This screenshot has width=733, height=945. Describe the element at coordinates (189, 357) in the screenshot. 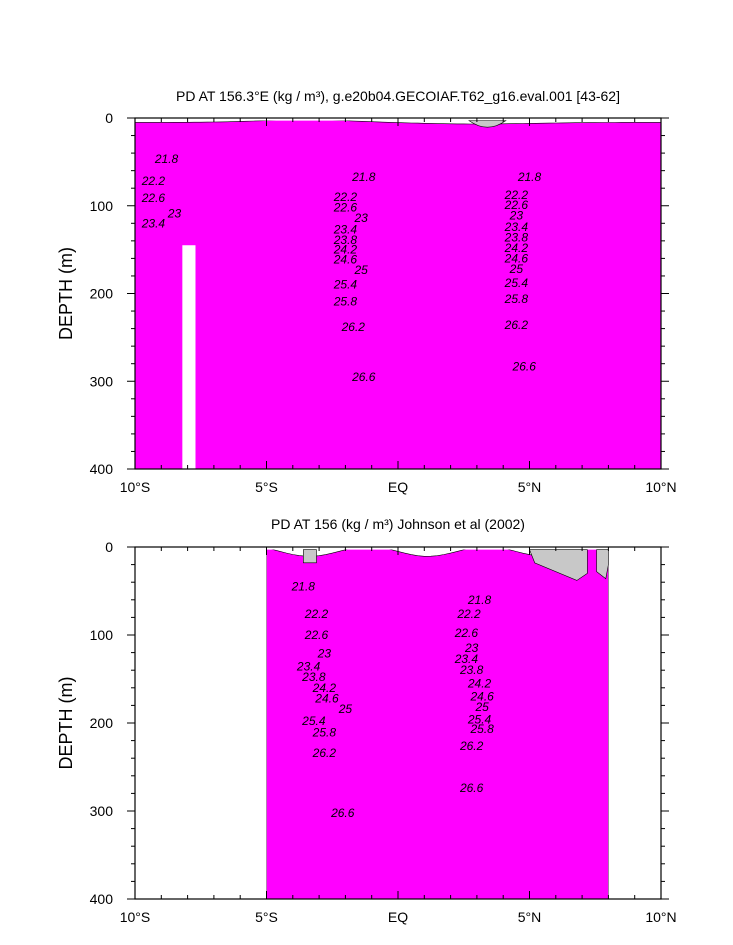

I see `missing-data-column` at that location.